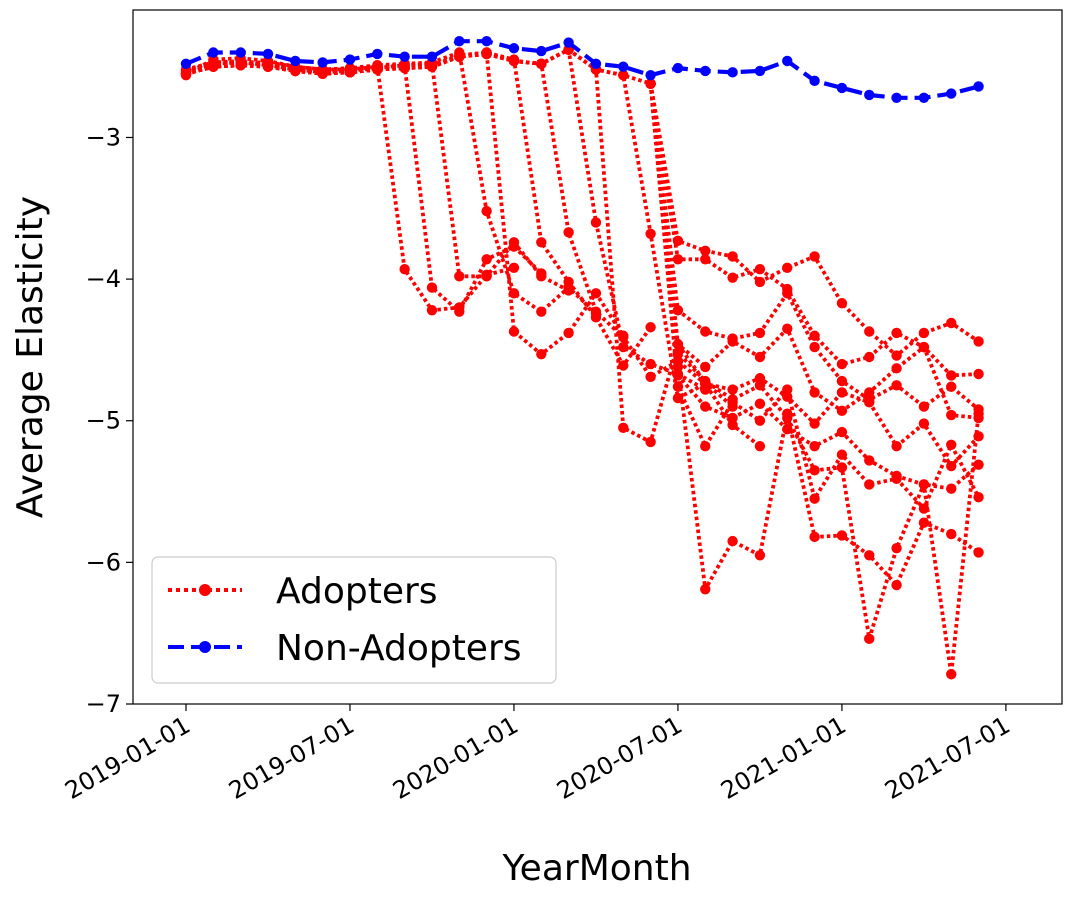 The height and width of the screenshot is (898, 1092). I want to click on x-tick-label: 2020-01-01, so click(455, 758).